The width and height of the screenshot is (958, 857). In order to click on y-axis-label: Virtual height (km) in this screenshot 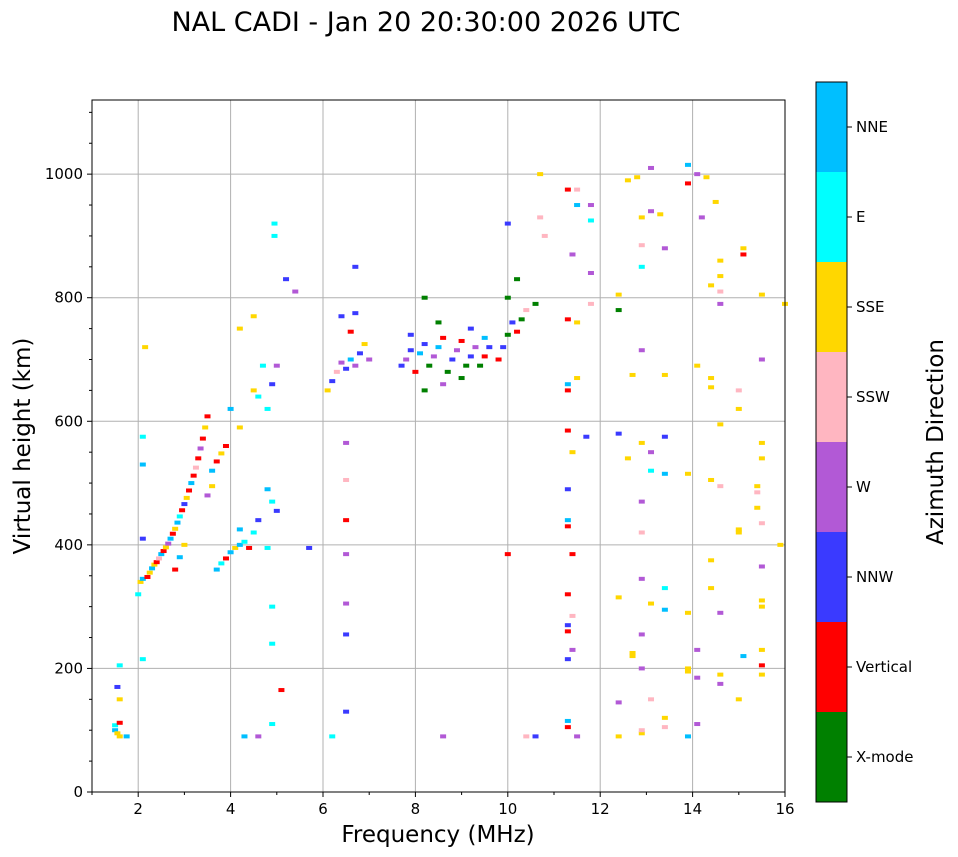, I will do `click(23, 446)`.